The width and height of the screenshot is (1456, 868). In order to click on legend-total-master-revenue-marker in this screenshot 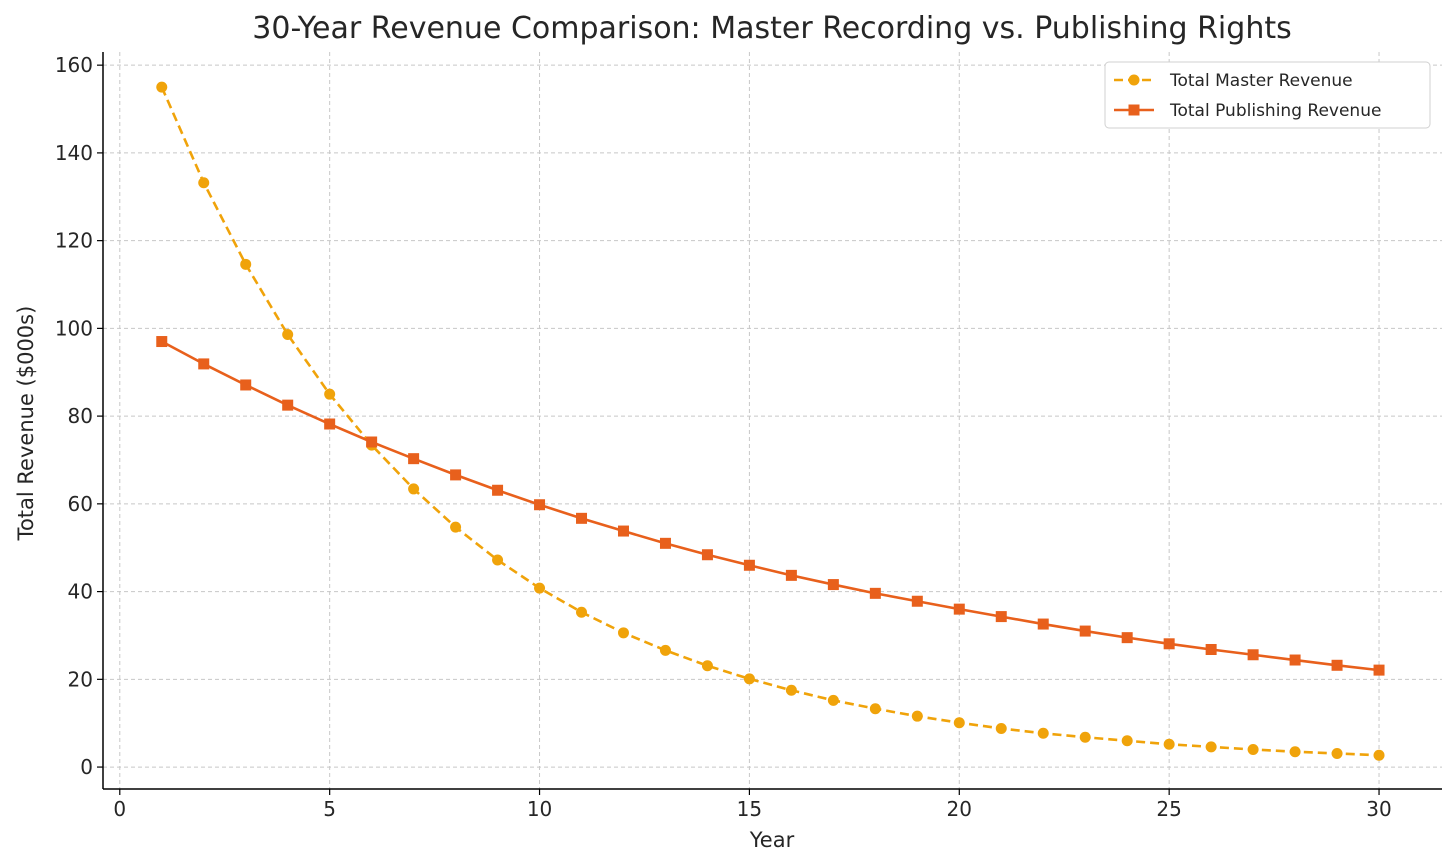, I will do `click(1134, 80)`.